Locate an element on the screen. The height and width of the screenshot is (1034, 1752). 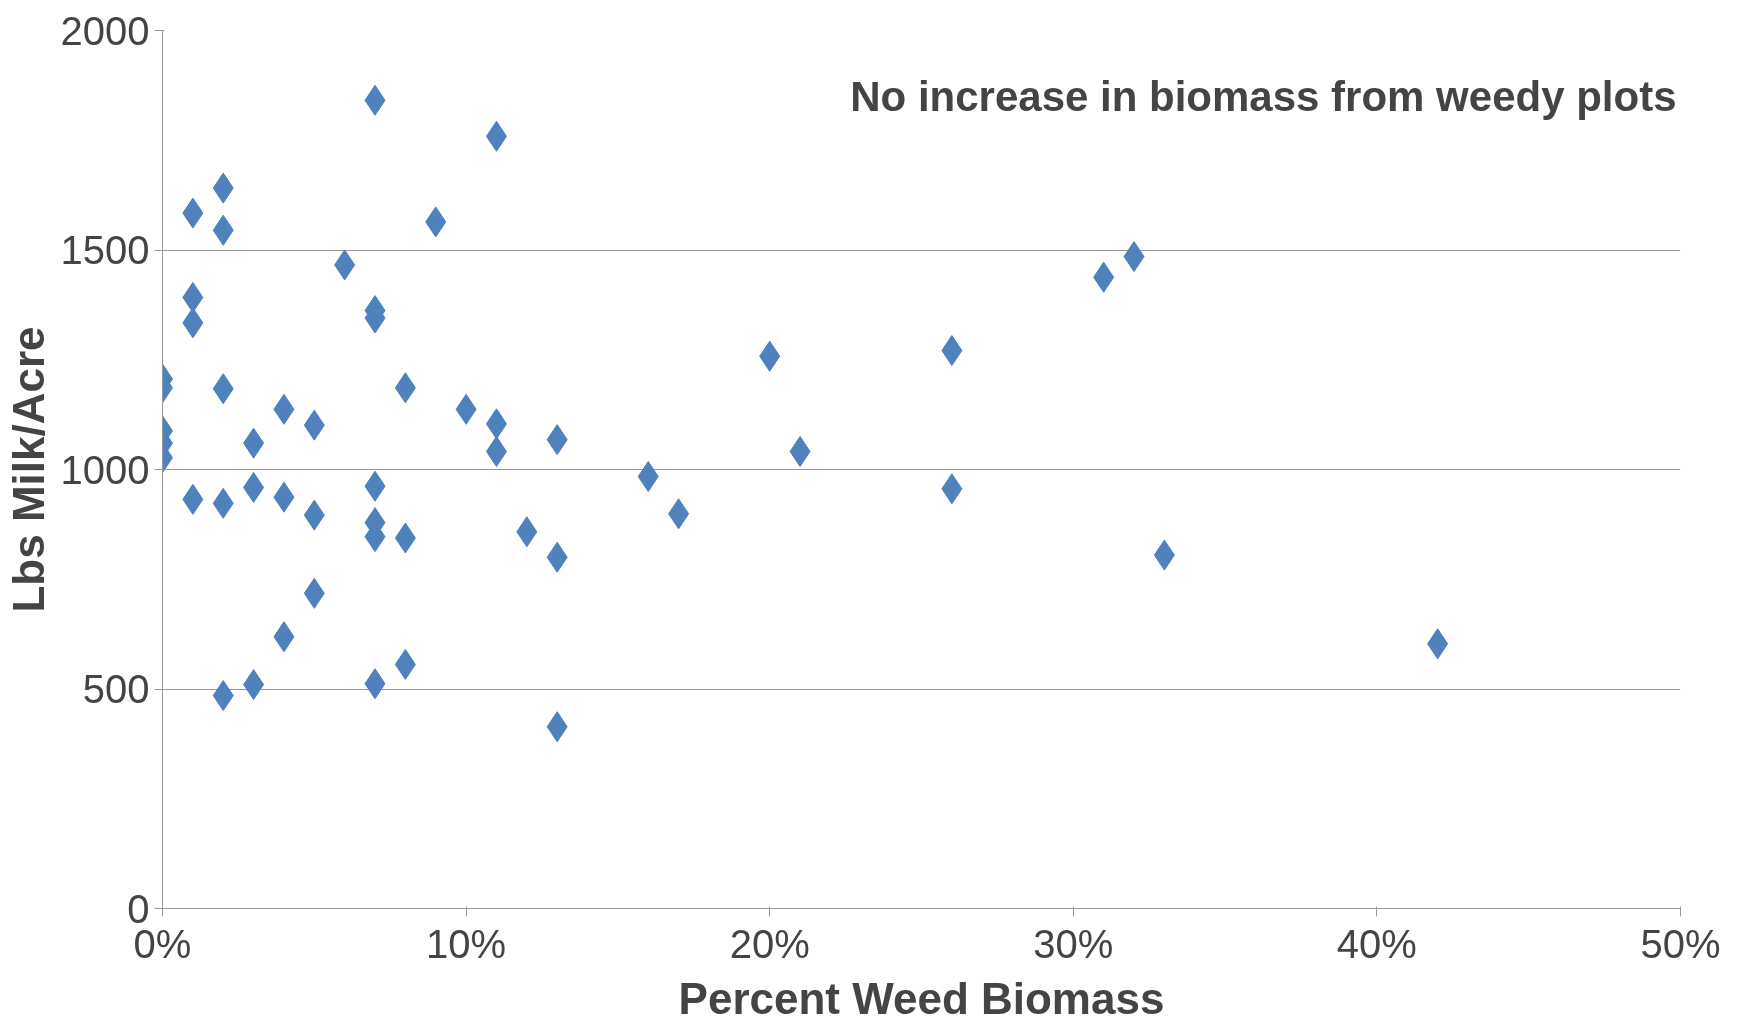
x-tick-label: 20% is located at coordinates (769, 943).